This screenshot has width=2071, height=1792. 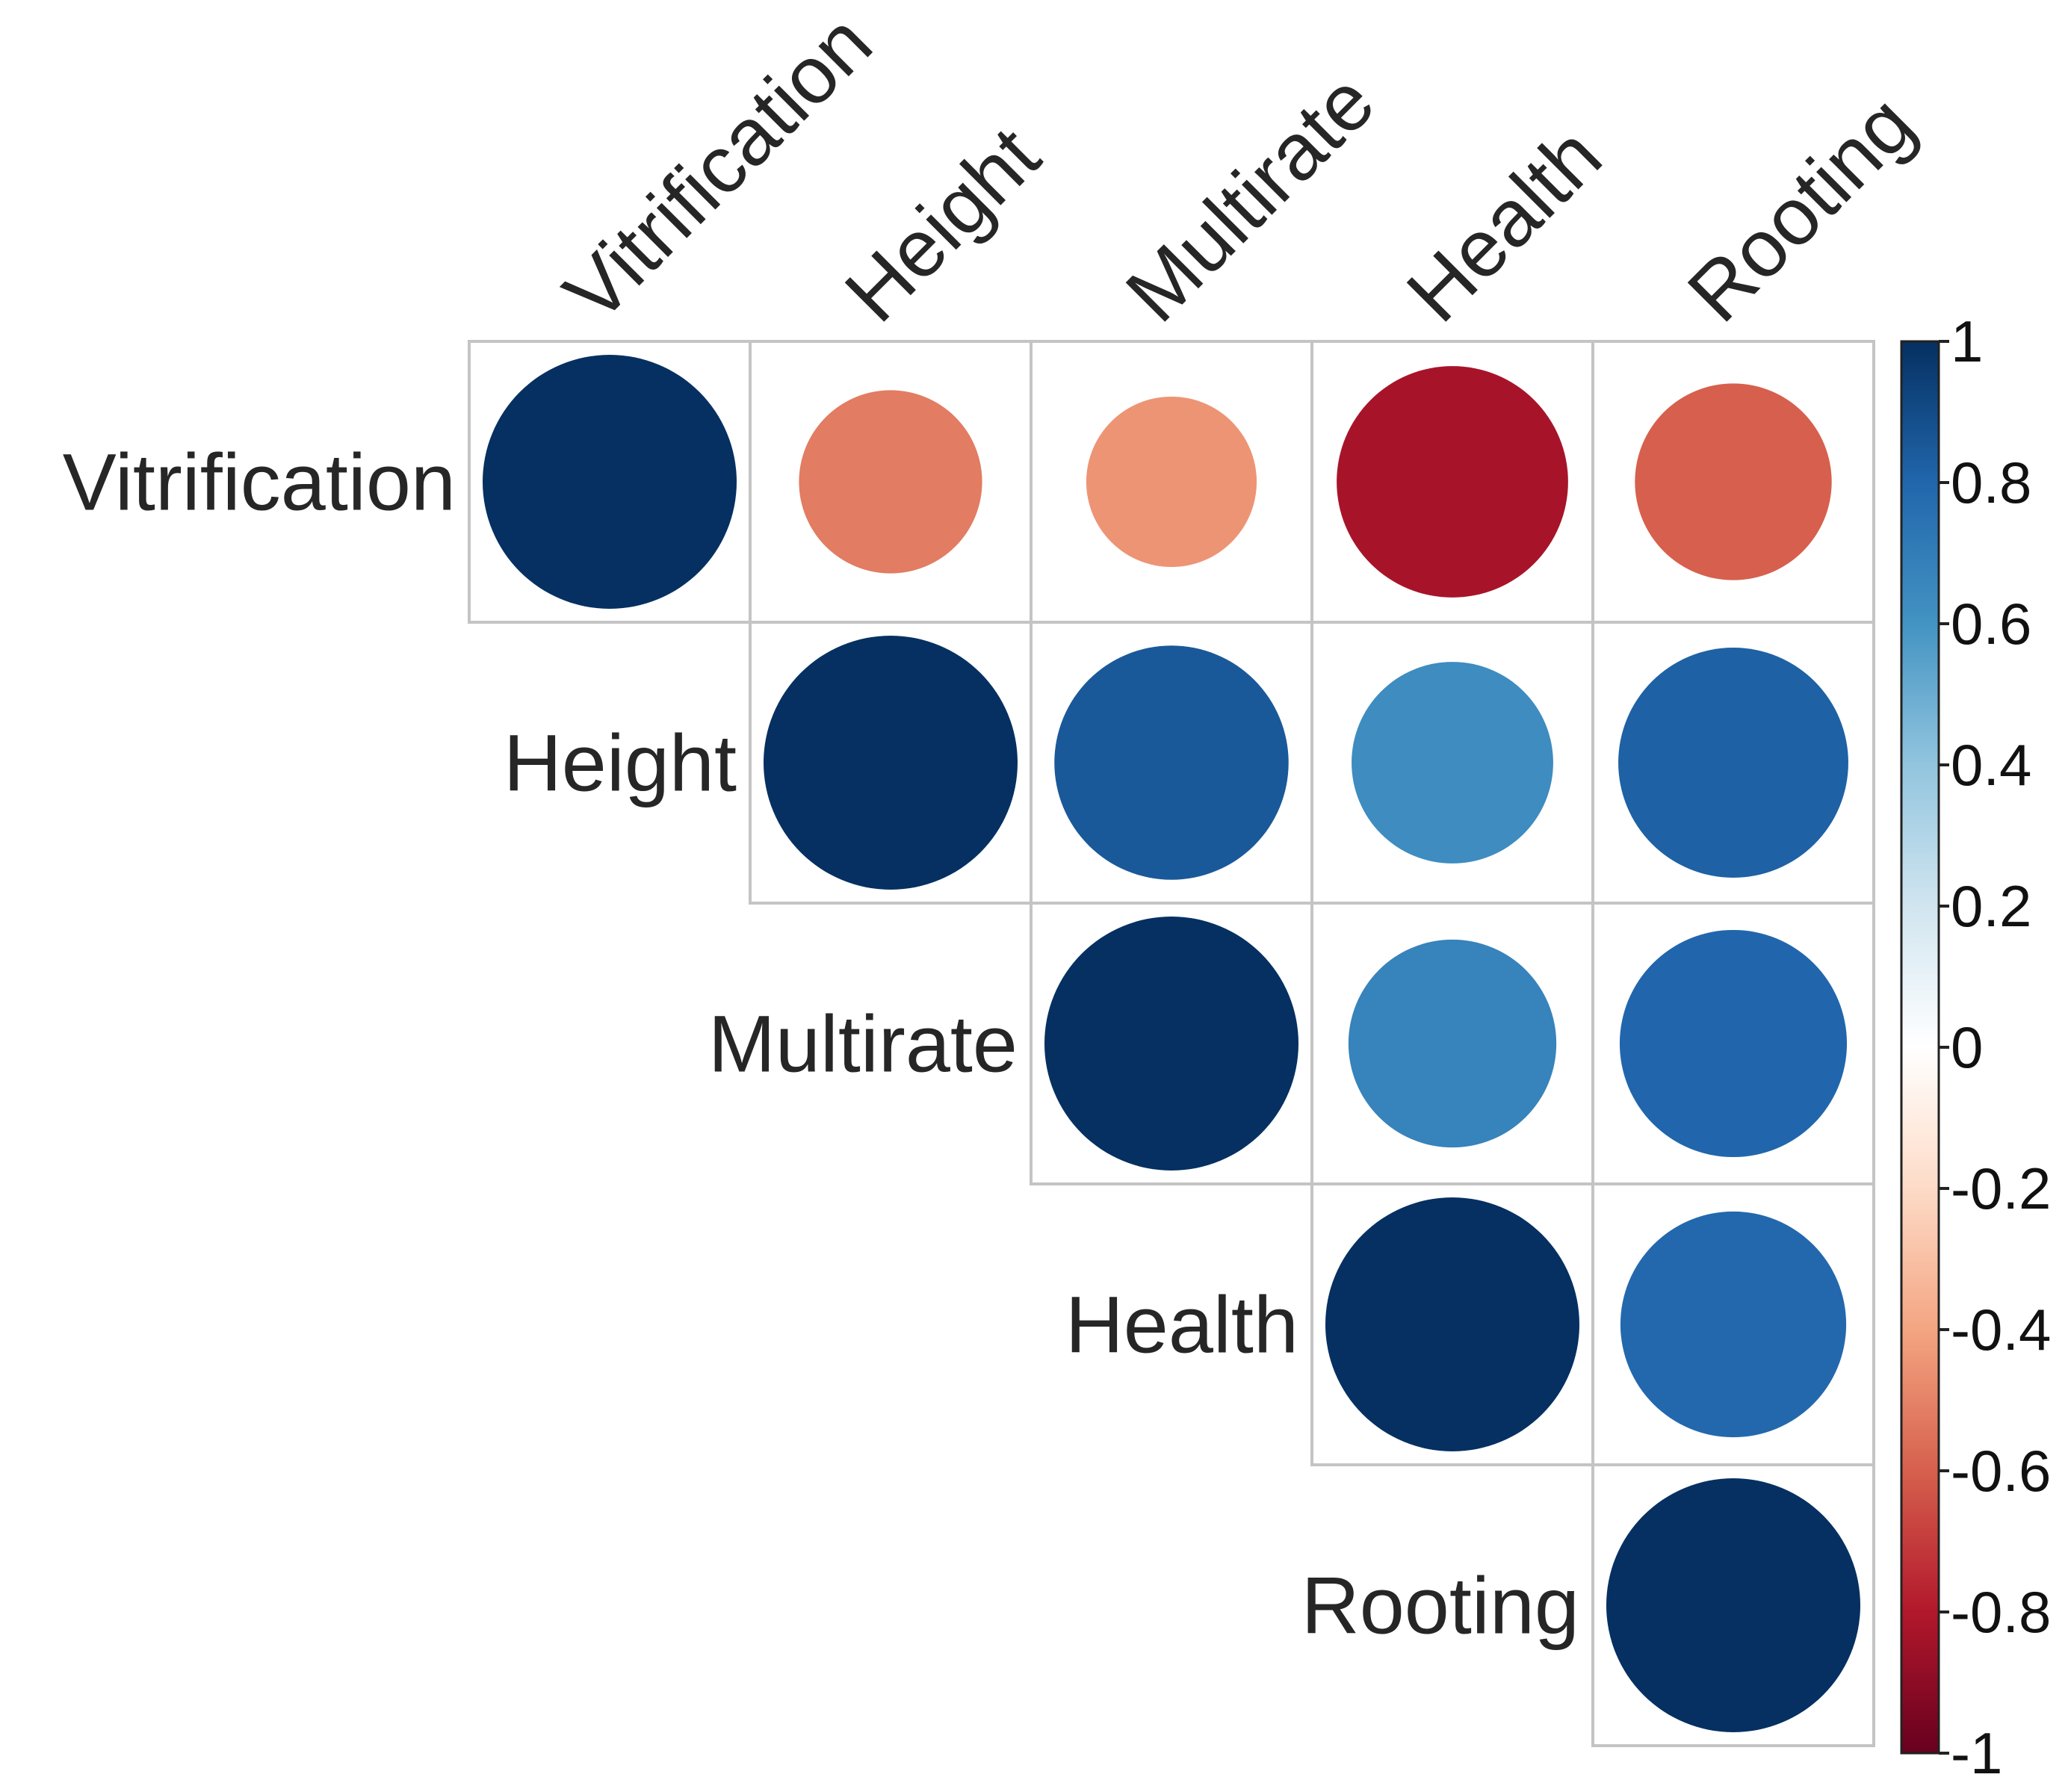 I want to click on corr-circle-rooting-rooting, so click(x=1733, y=1605).